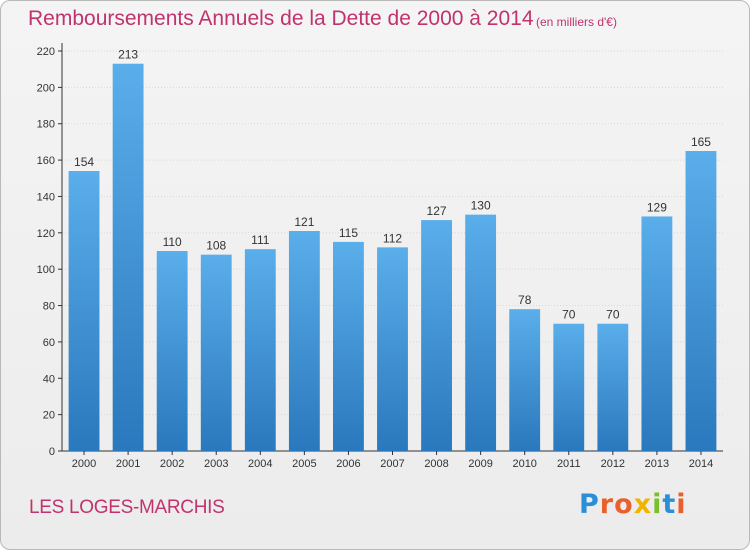 The image size is (750, 550). What do you see at coordinates (643, 504) in the screenshot?
I see `logo-letter: x` at bounding box center [643, 504].